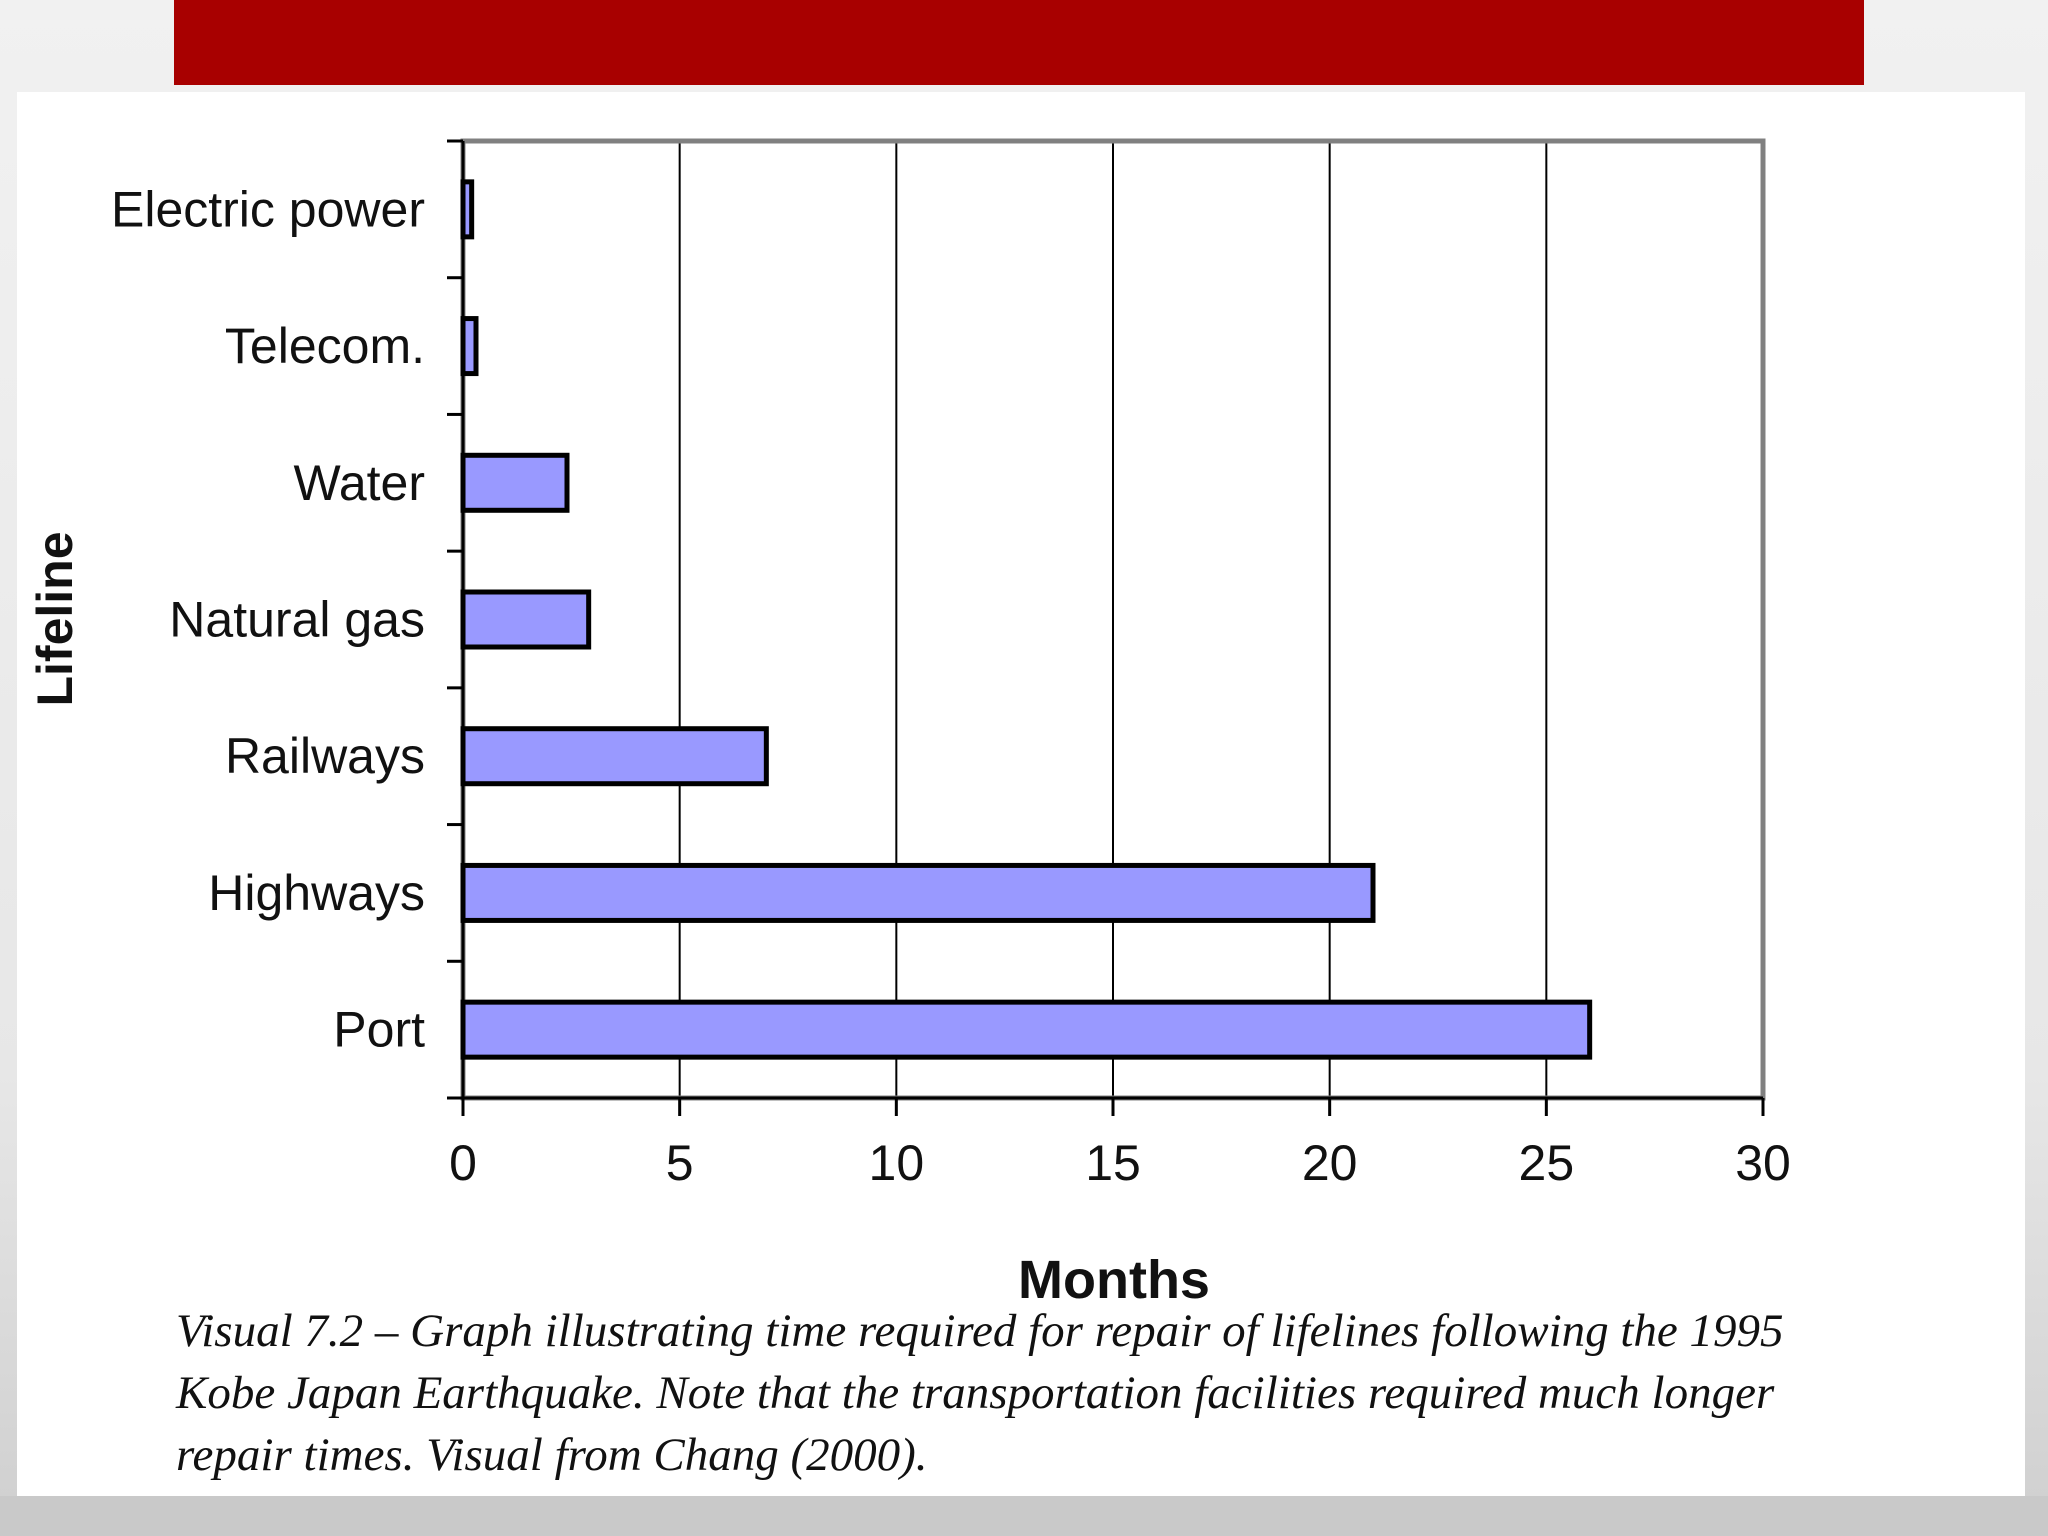 This screenshot has height=1536, width=2048. I want to click on caption-line-3: repair times. Visual from Chang (2000)., so click(552, 1455).